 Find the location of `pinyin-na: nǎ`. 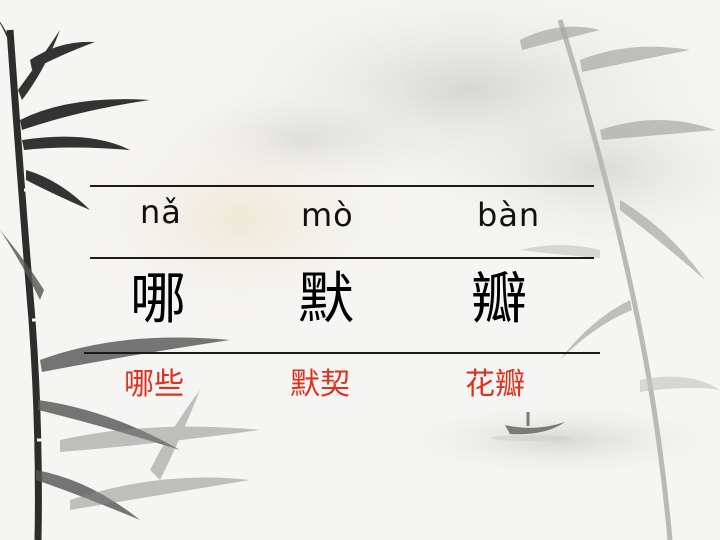

pinyin-na: nǎ is located at coordinates (161, 212).